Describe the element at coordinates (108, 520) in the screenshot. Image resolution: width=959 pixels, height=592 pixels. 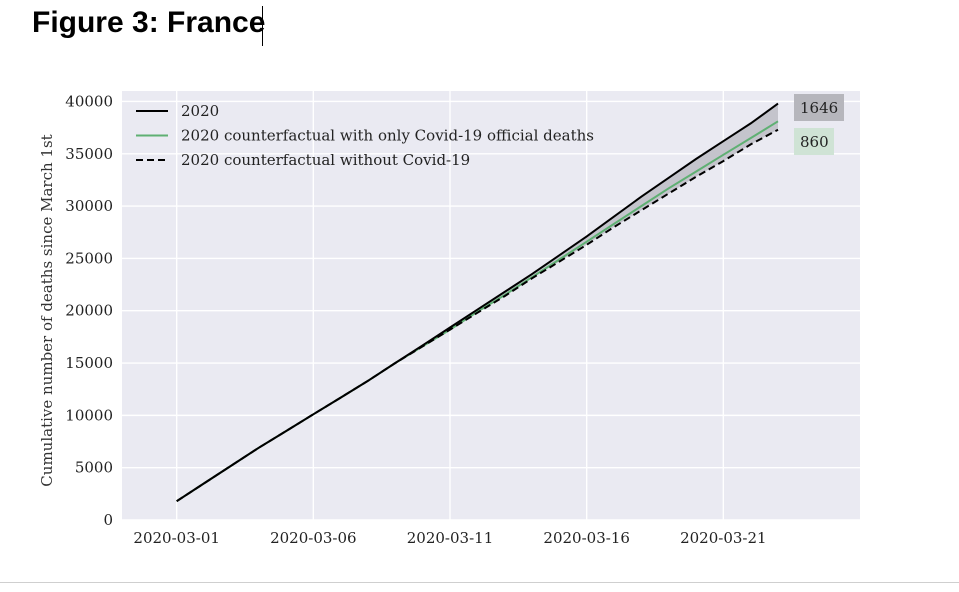
I see `y-tick-label: 0` at that location.